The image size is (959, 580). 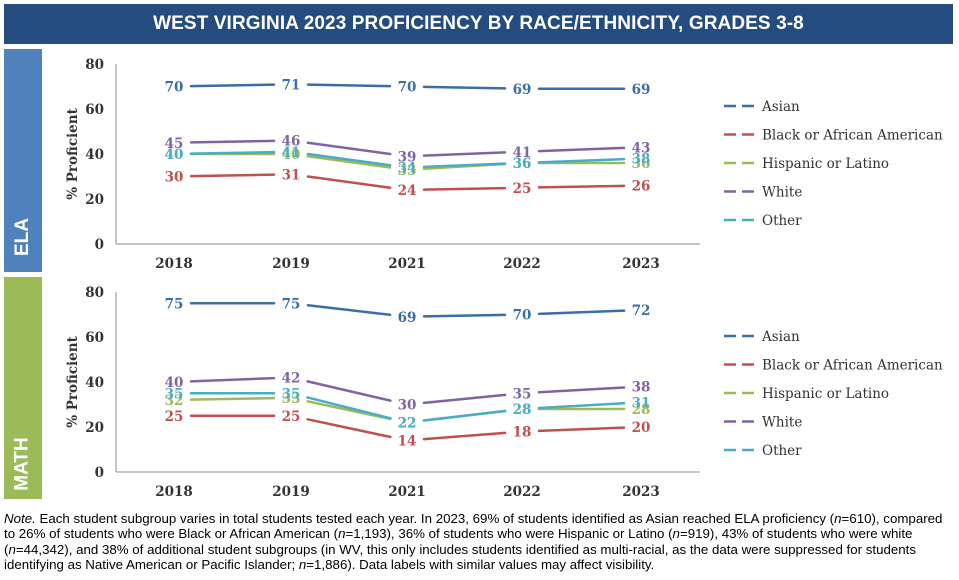 What do you see at coordinates (838, 518) in the screenshot?
I see `note-n-1: n` at bounding box center [838, 518].